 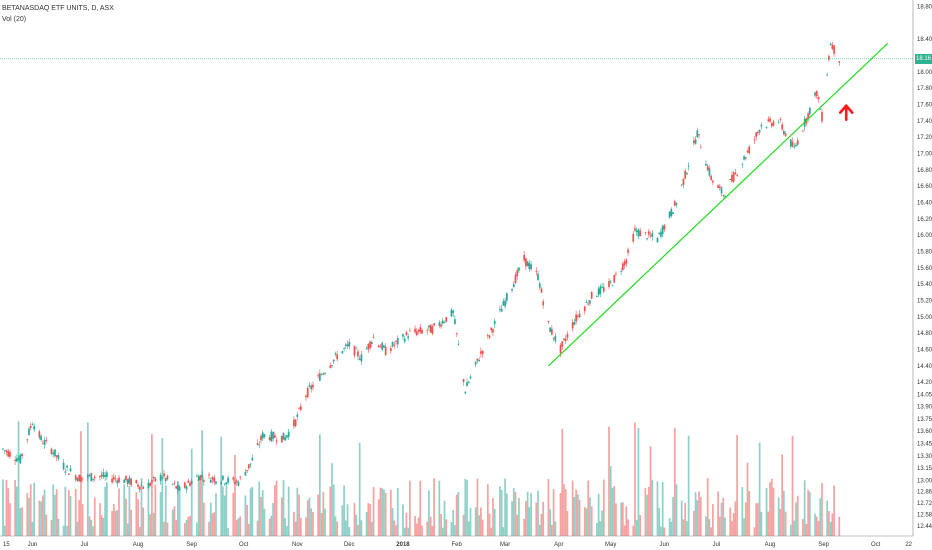 What do you see at coordinates (924, 89) in the screenshot?
I see `y-tick-label: 17.80` at bounding box center [924, 89].